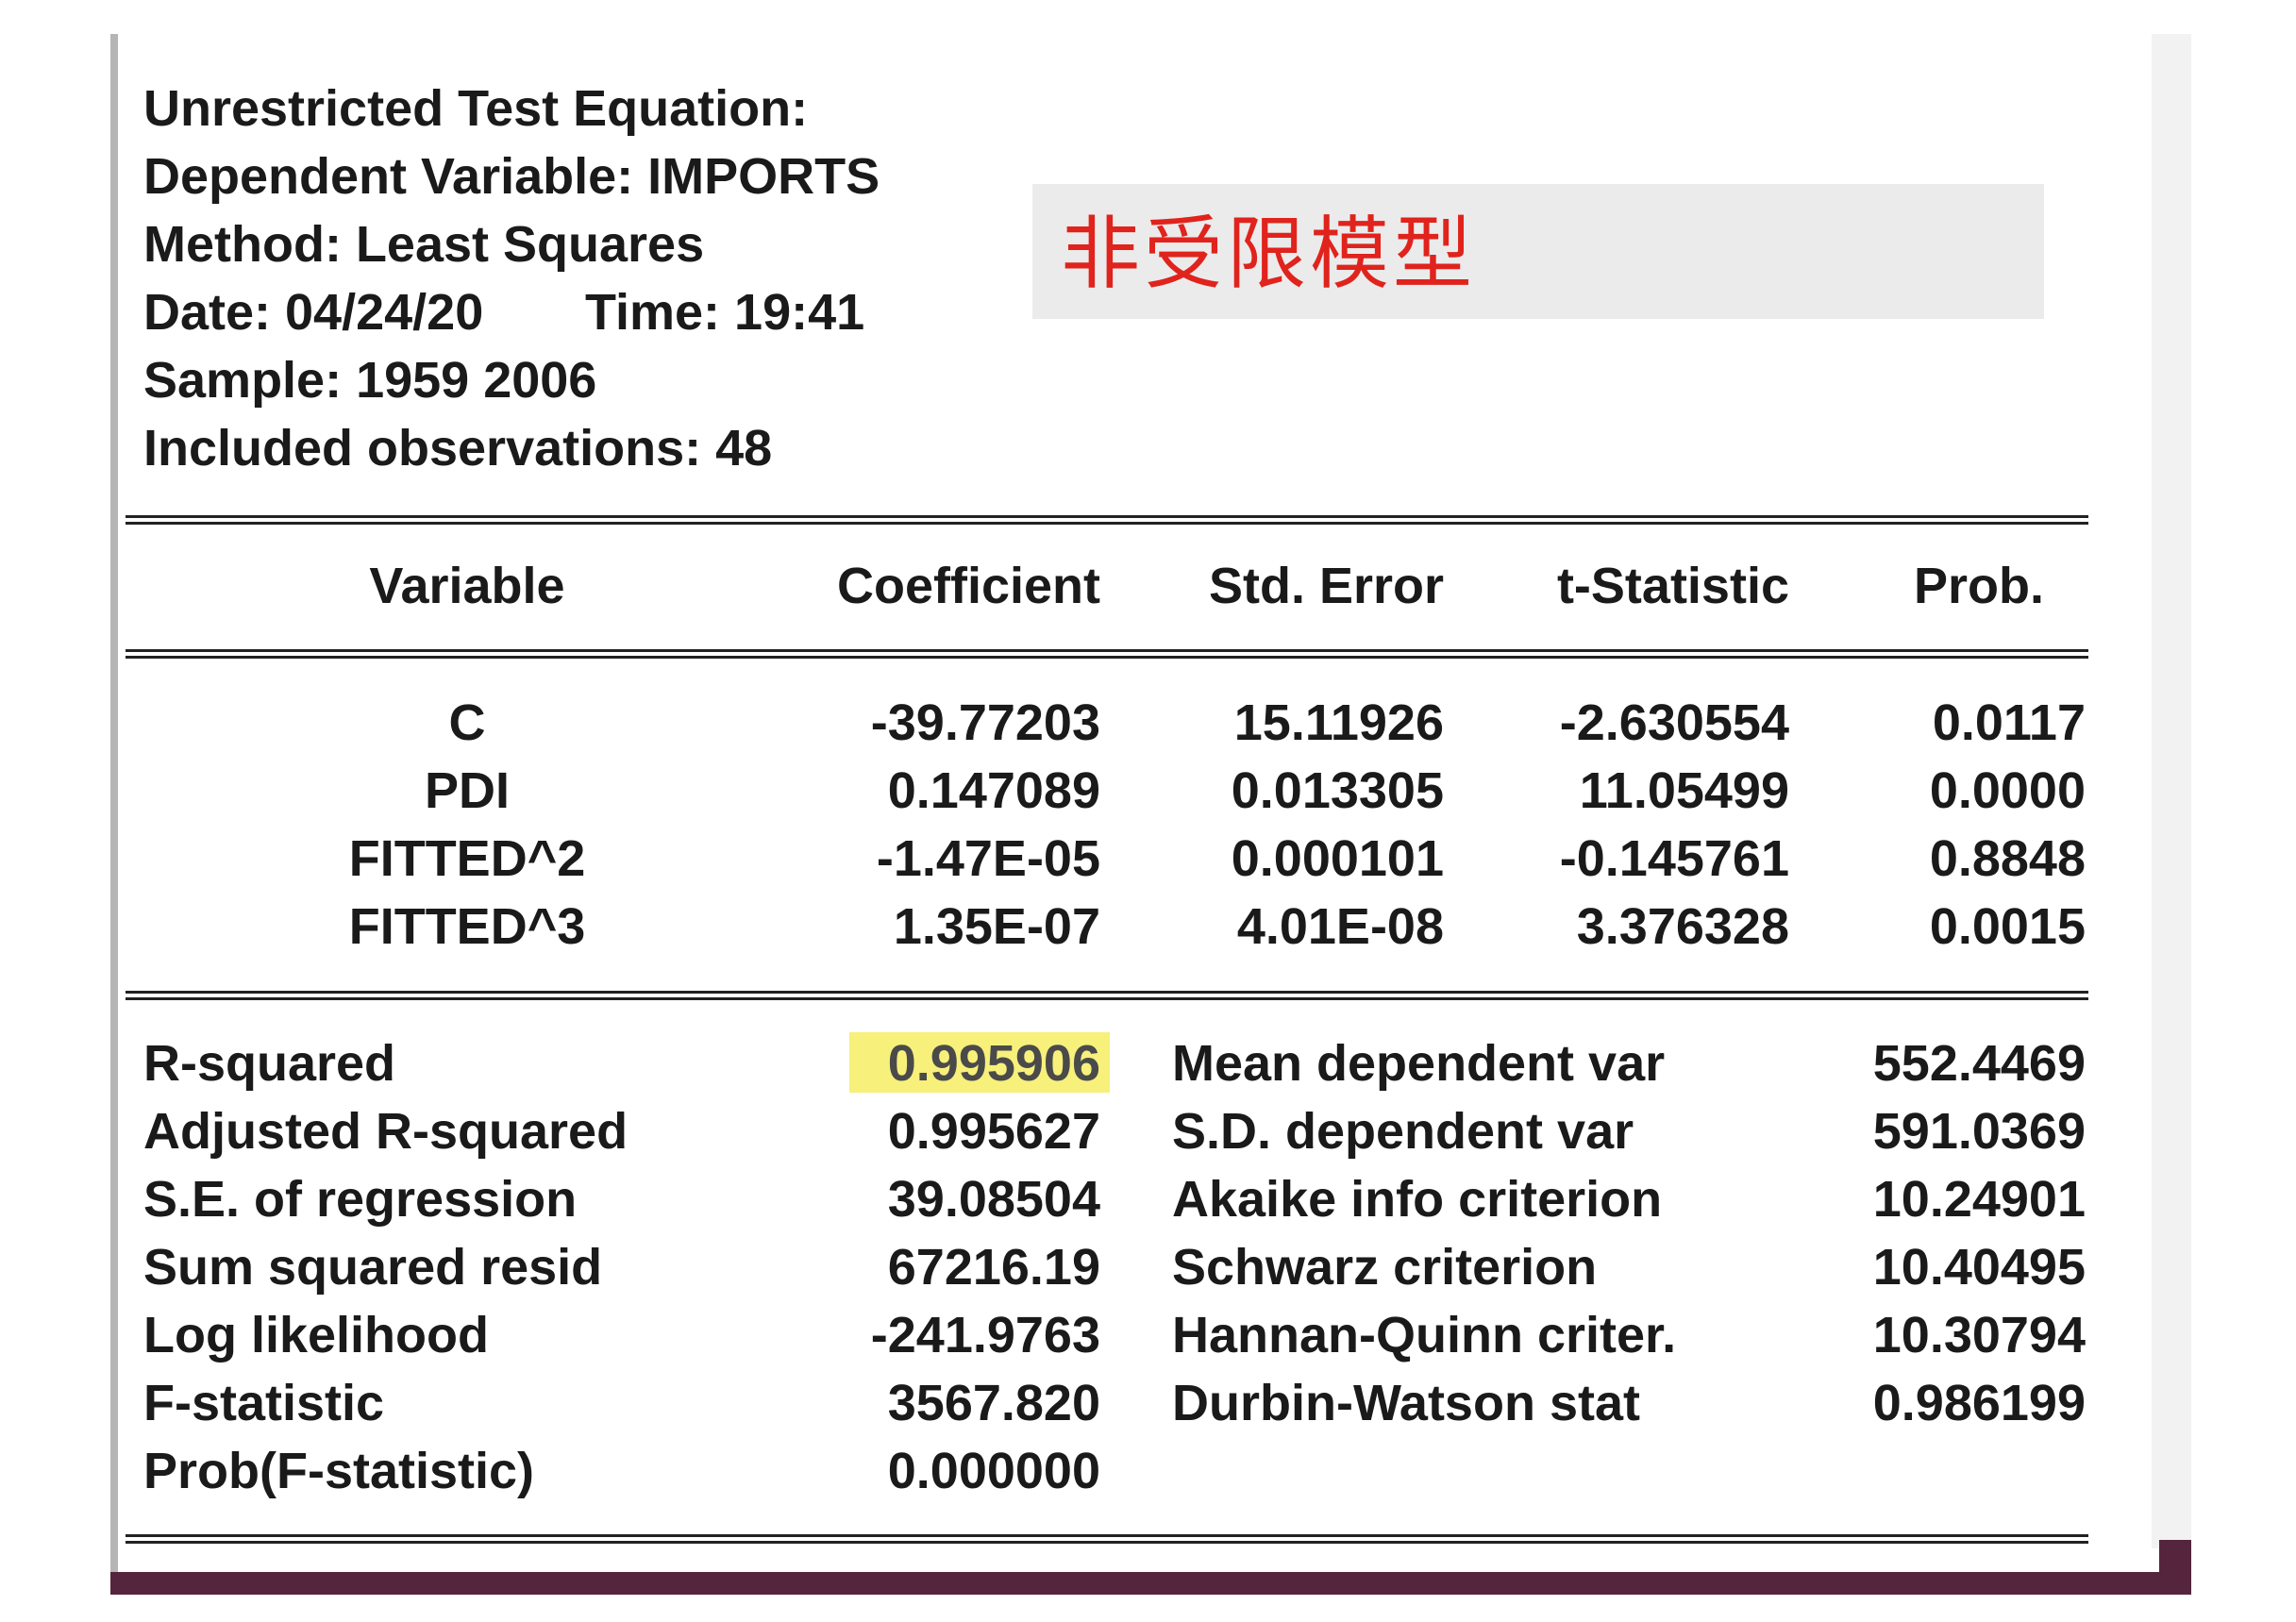 The height and width of the screenshot is (1622, 2296). What do you see at coordinates (467, 927) in the screenshot?
I see `cell-variable: FITTED^3` at bounding box center [467, 927].